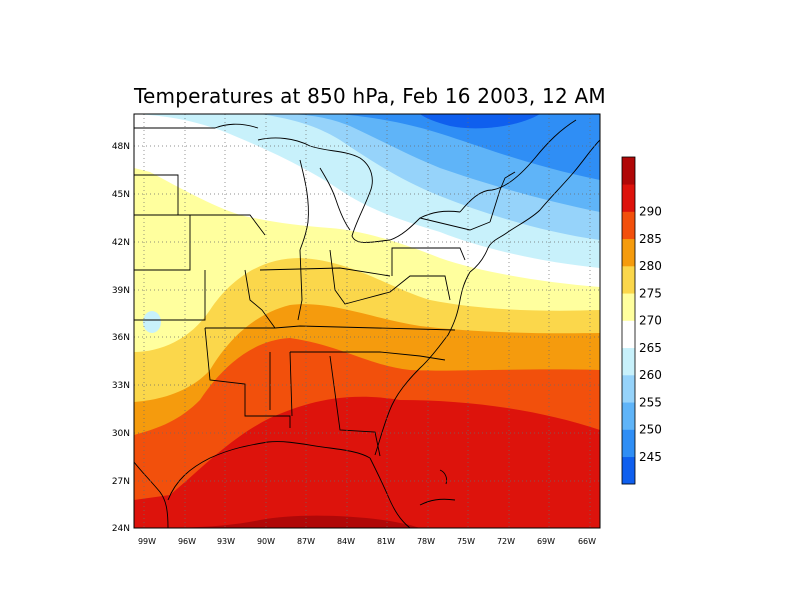  What do you see at coordinates (650, 348) in the screenshot?
I see `colorbar-label: 265` at bounding box center [650, 348].